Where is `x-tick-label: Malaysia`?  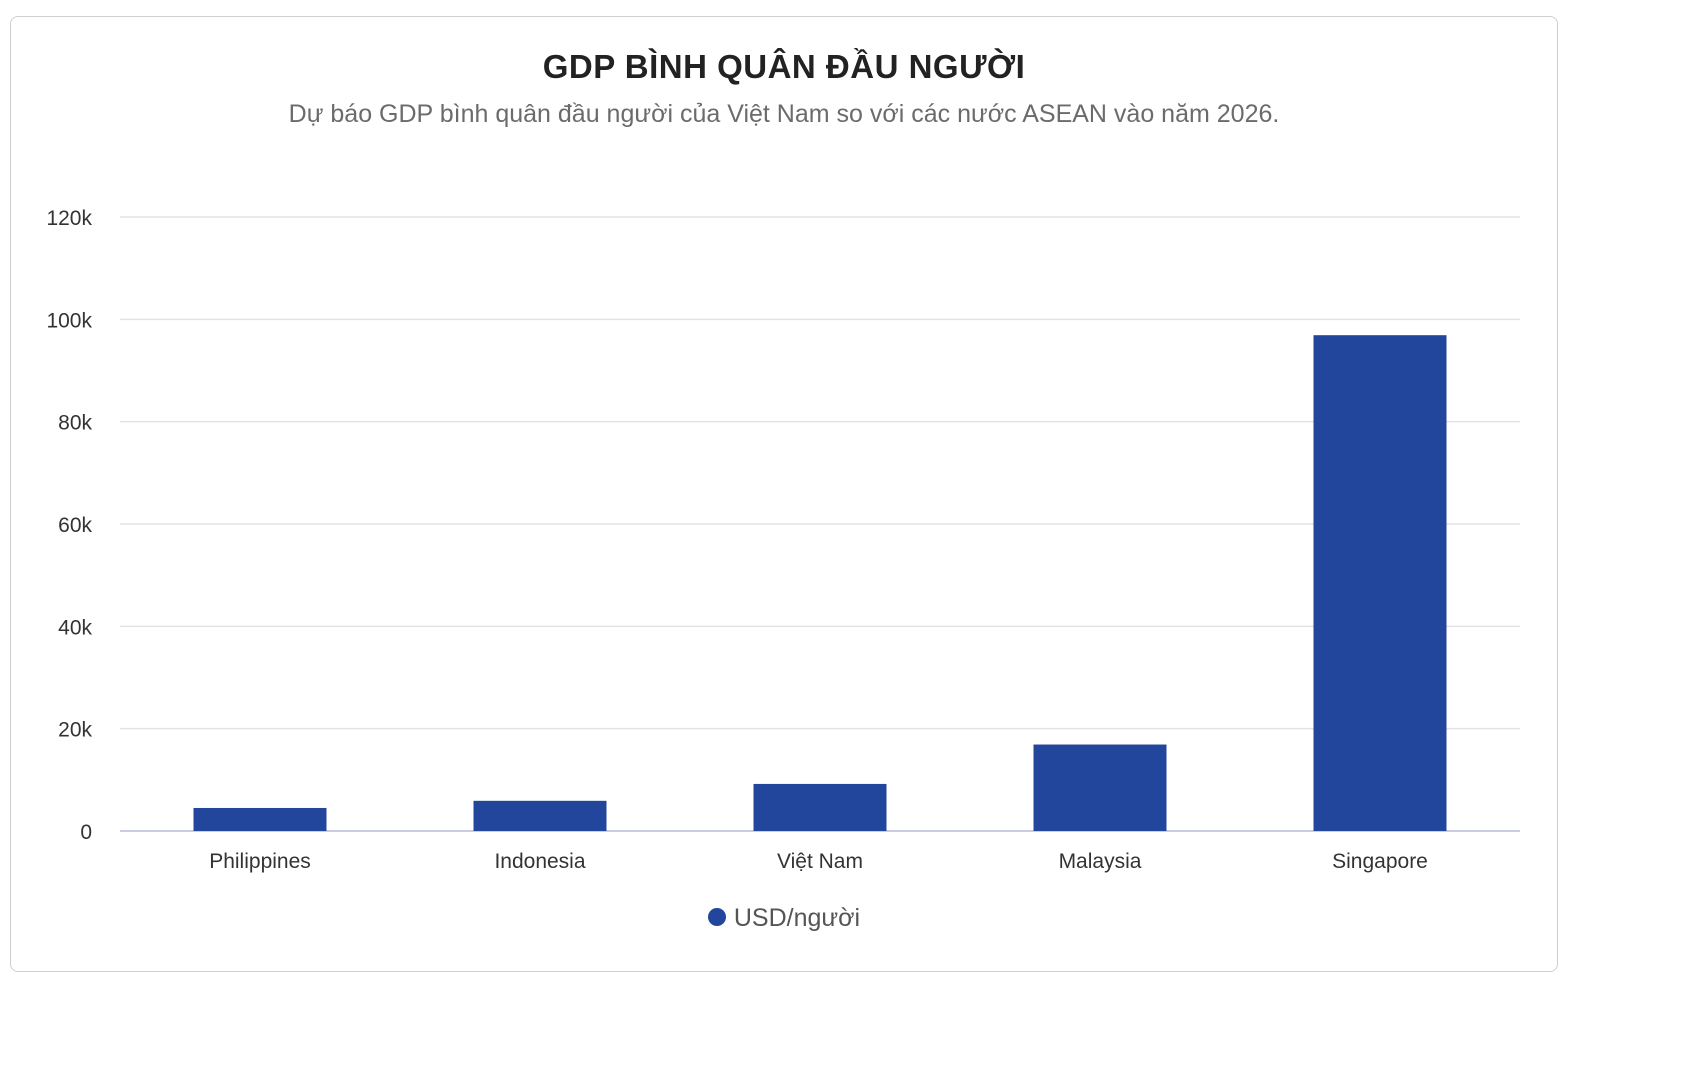 x-tick-label: Malaysia is located at coordinates (1100, 861).